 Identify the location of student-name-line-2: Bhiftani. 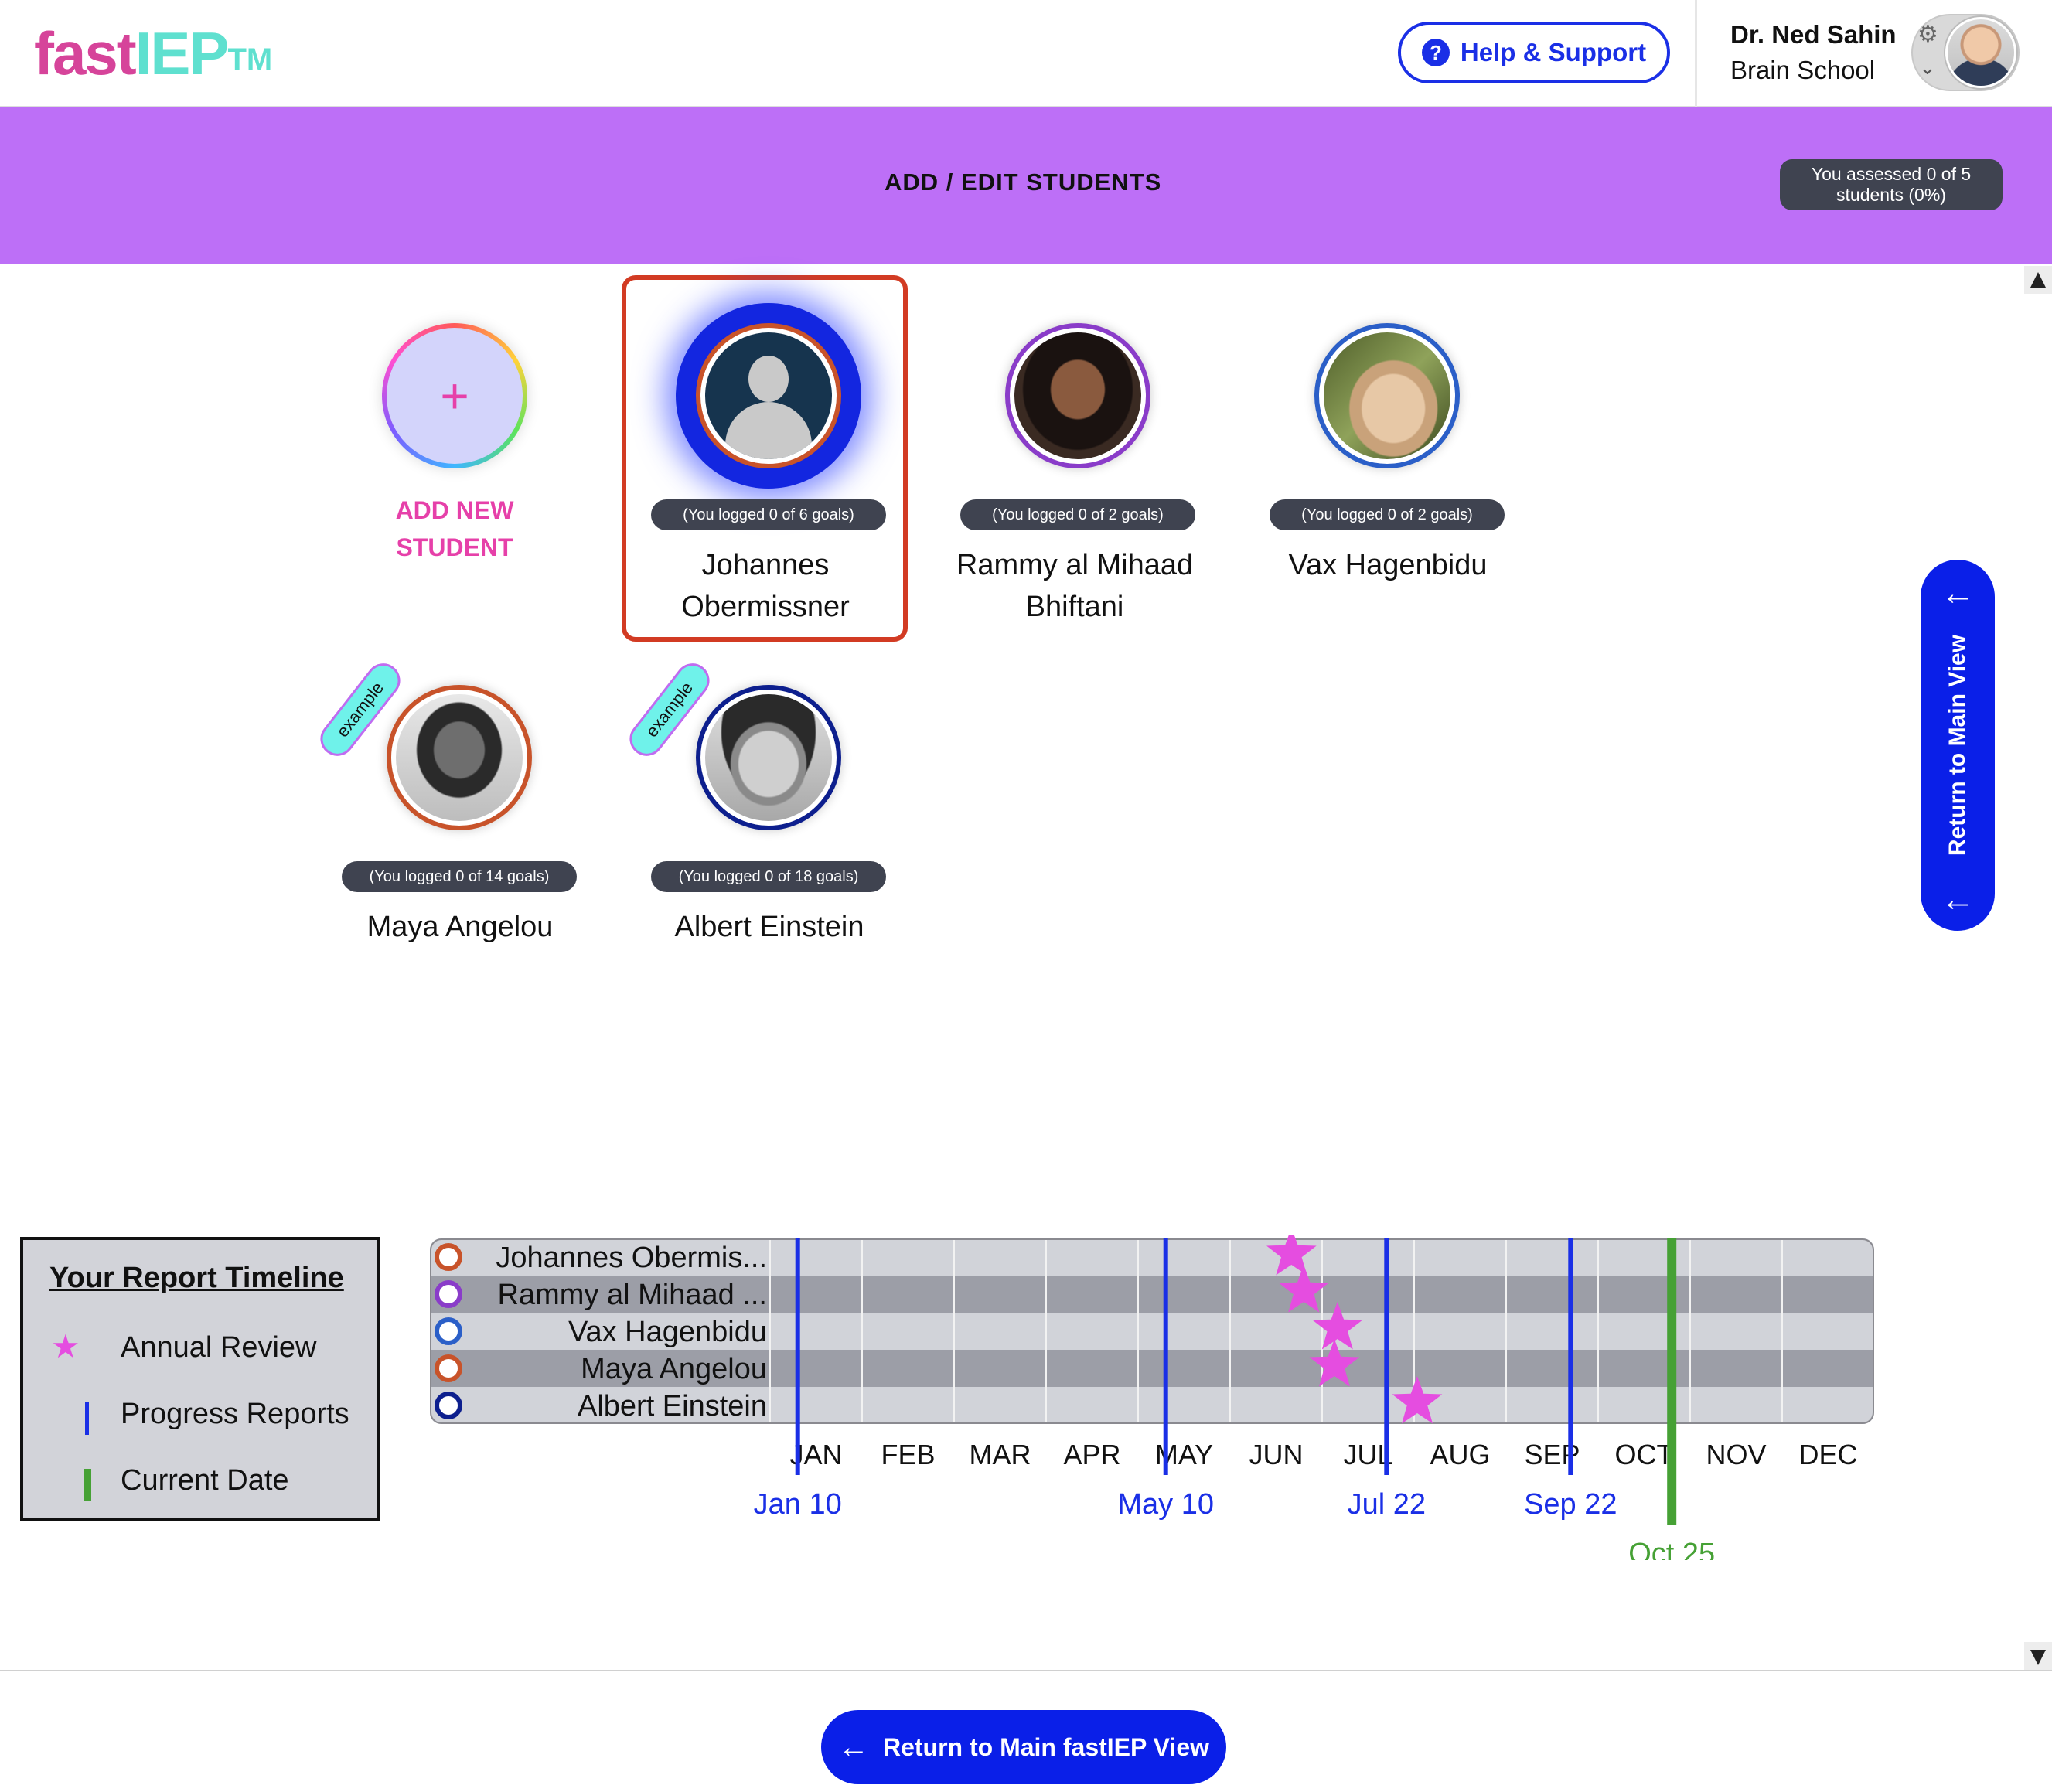
(1074, 607).